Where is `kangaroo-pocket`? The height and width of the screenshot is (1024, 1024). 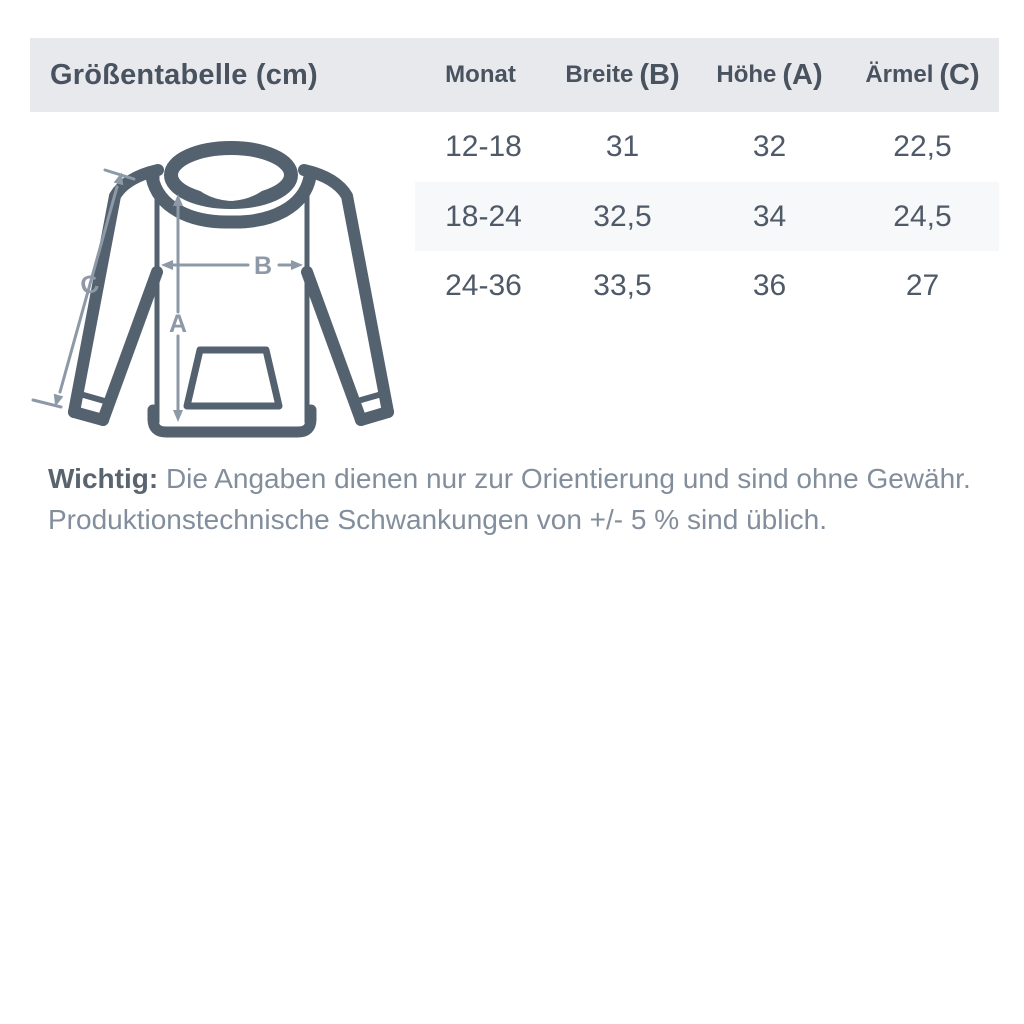
kangaroo-pocket is located at coordinates (233, 378).